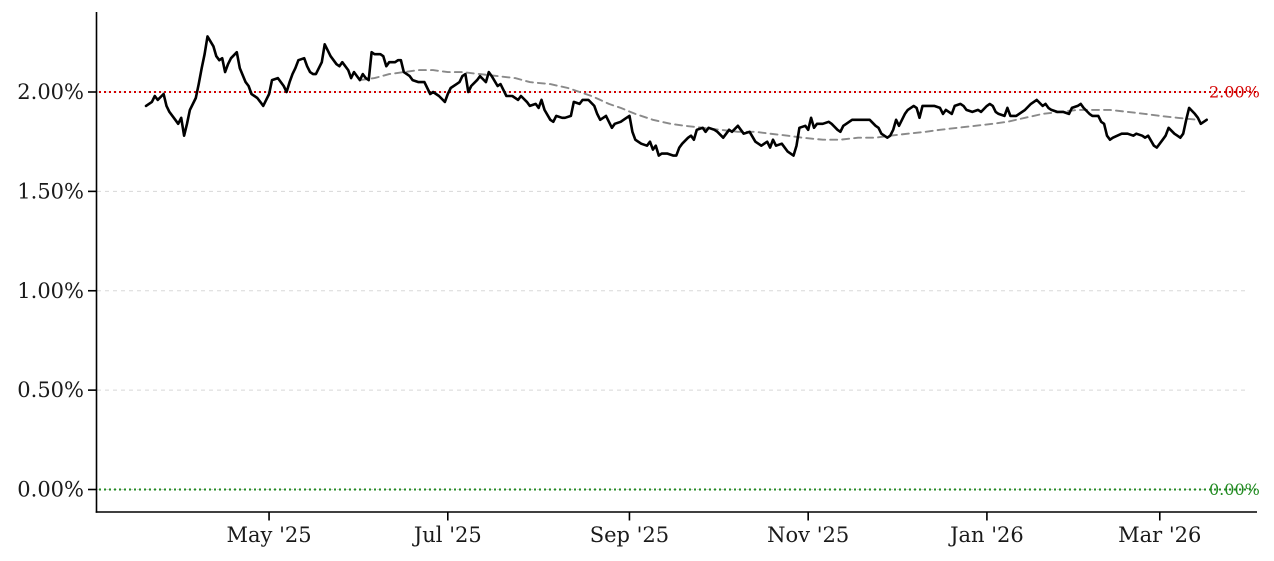 Image resolution: width=1274 pixels, height=561 pixels. I want to click on x-tick-label: May '25, so click(269, 535).